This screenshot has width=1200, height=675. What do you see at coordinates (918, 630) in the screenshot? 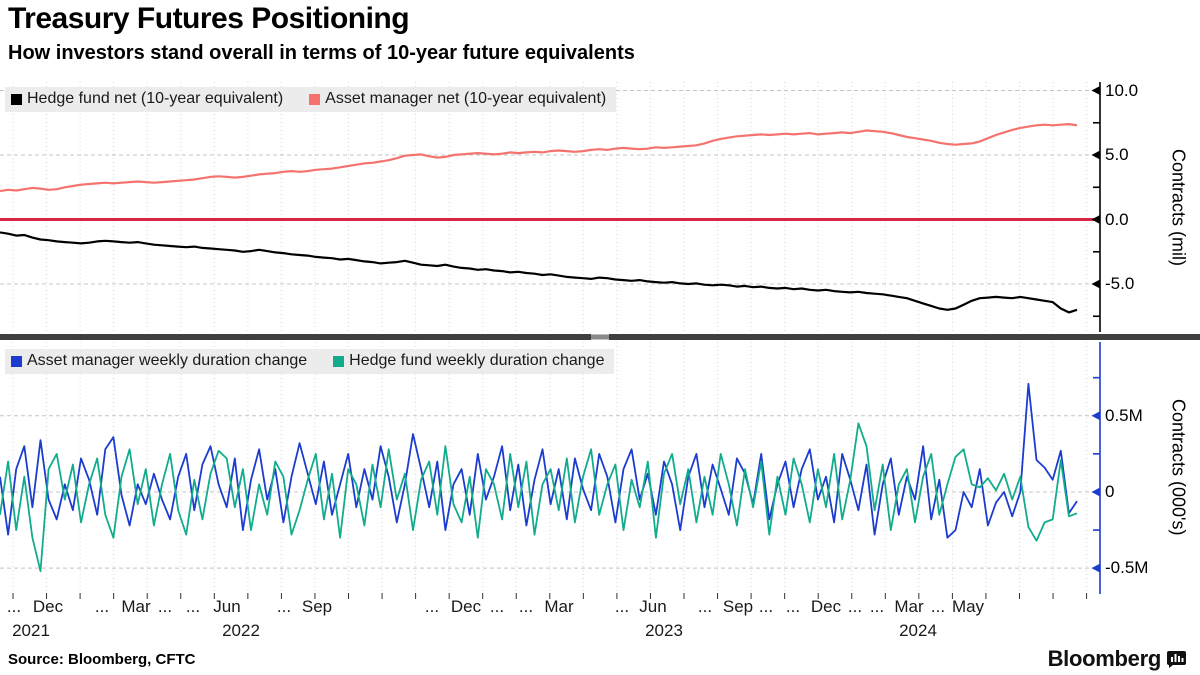
I see `x-axis-year-label: 2024` at bounding box center [918, 630].